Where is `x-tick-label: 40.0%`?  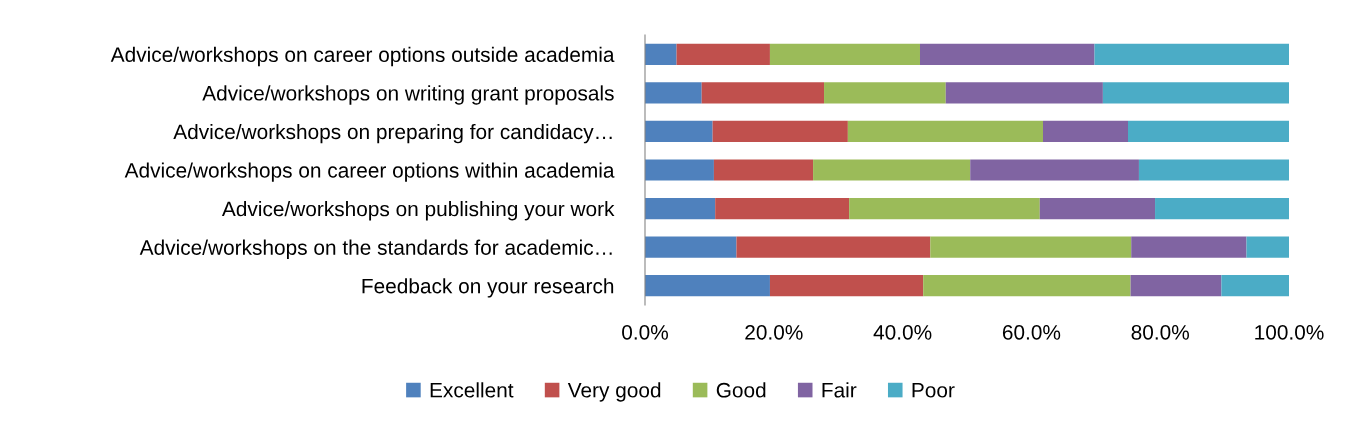 x-tick-label: 40.0% is located at coordinates (902, 332).